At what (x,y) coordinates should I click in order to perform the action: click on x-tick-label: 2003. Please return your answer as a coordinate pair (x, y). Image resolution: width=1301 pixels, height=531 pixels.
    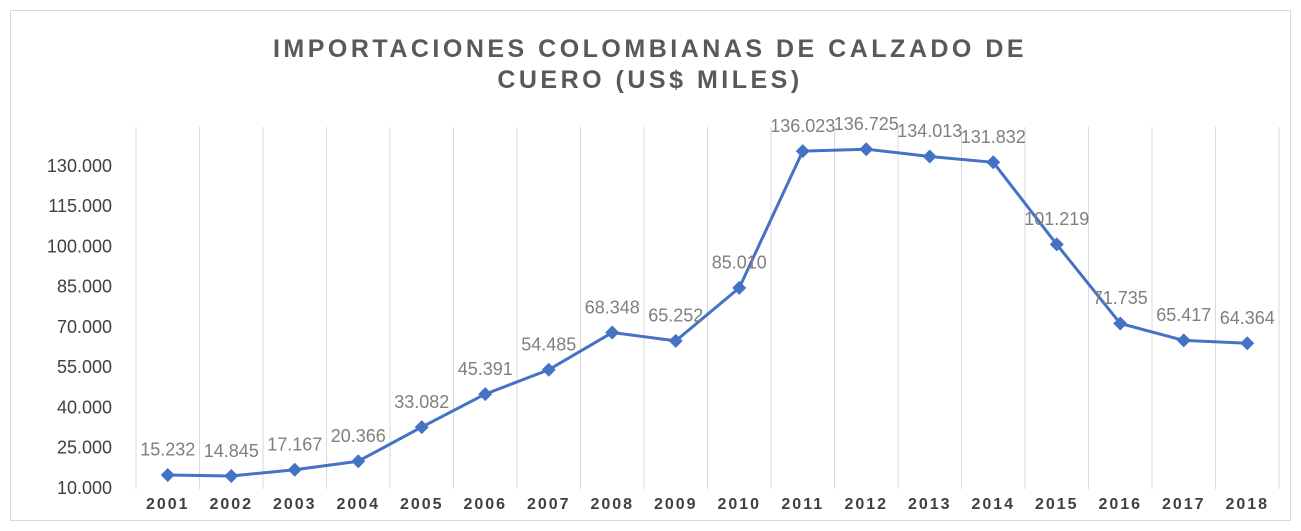
    Looking at the image, I should click on (295, 504).